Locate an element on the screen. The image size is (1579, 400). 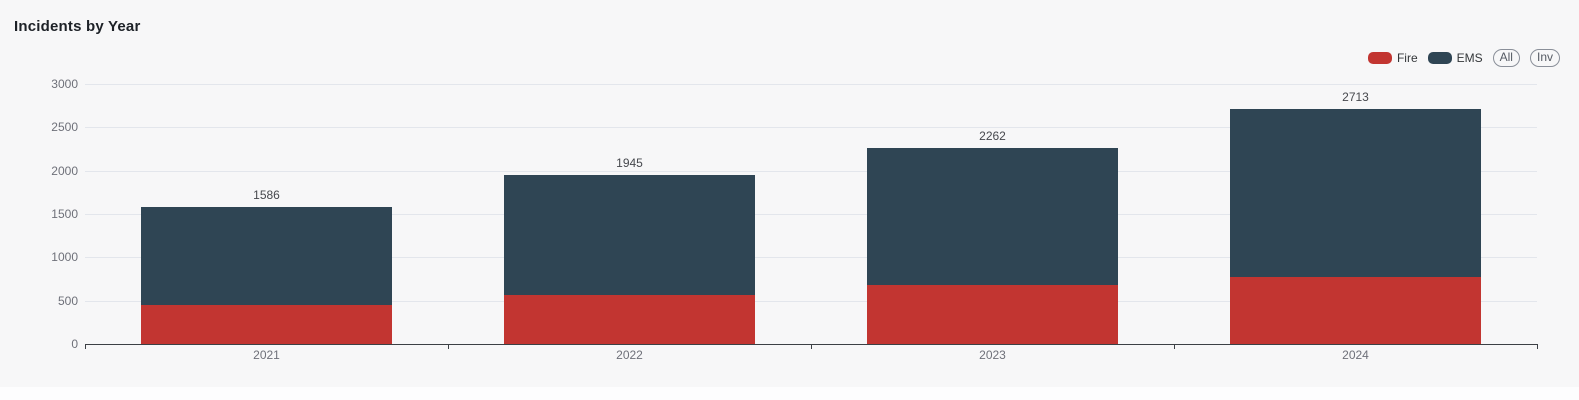
bottom-strip is located at coordinates (789, 393).